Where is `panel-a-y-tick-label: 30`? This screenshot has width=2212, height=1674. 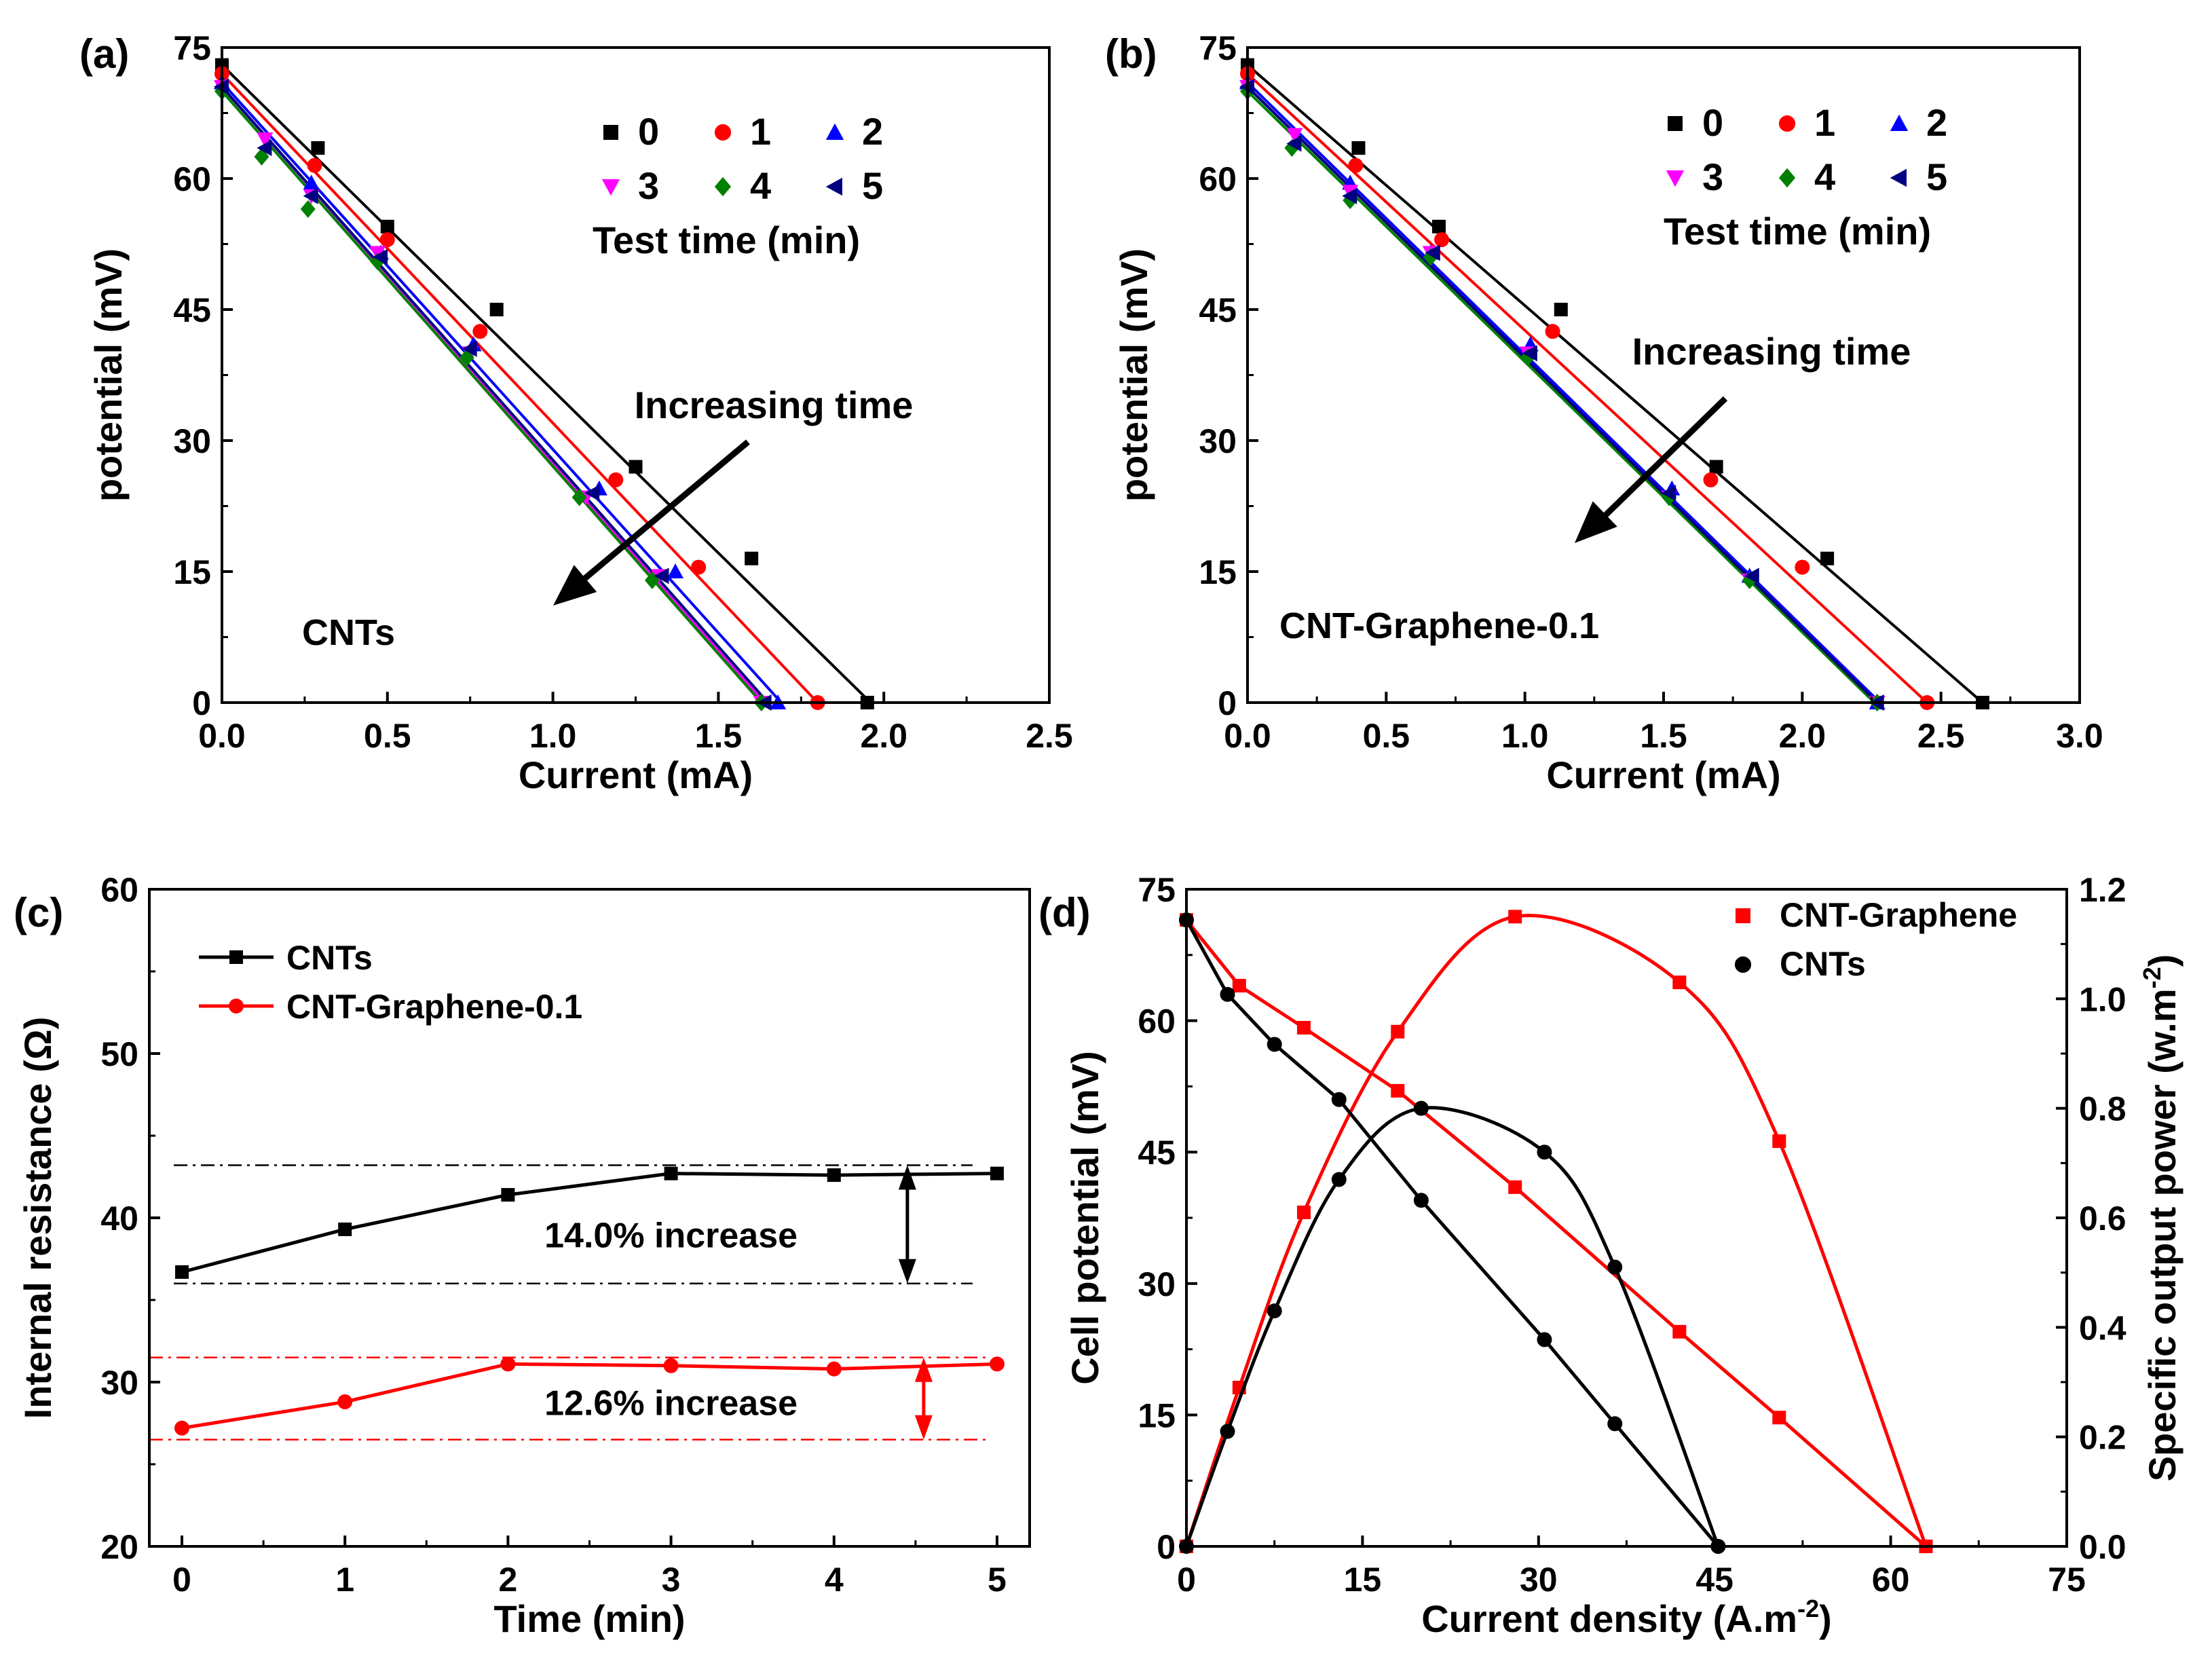
panel-a-y-tick-label: 30 is located at coordinates (192, 441).